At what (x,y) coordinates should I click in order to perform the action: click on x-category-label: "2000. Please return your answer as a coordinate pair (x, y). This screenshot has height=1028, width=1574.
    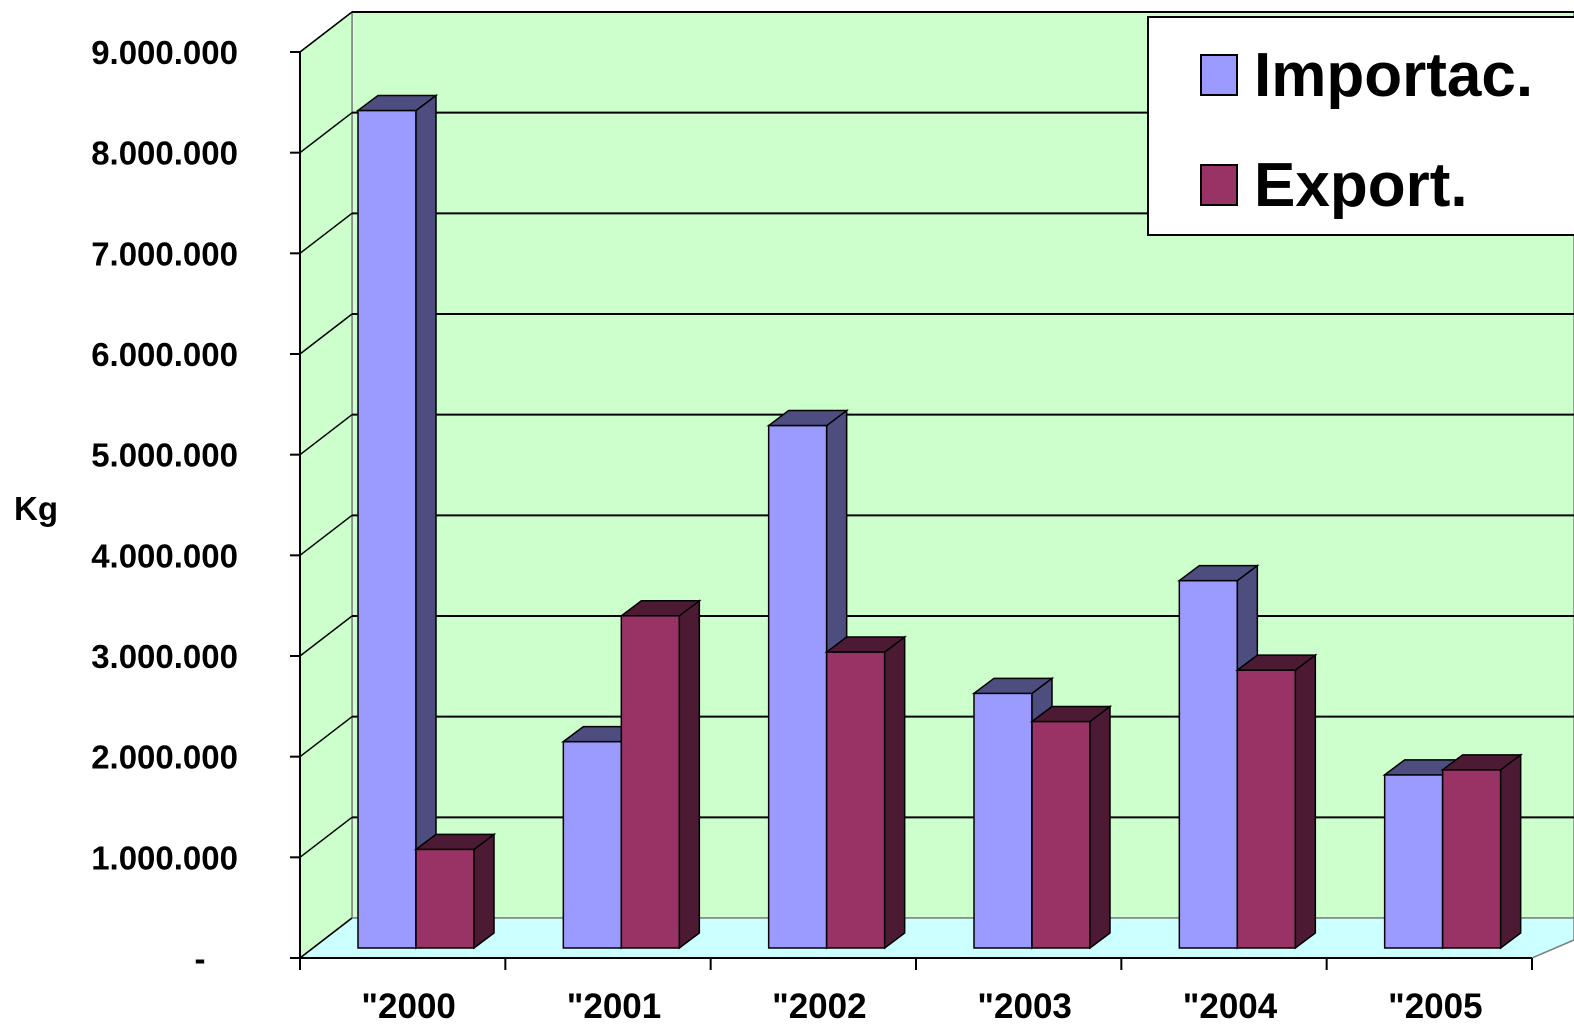
    Looking at the image, I should click on (408, 1006).